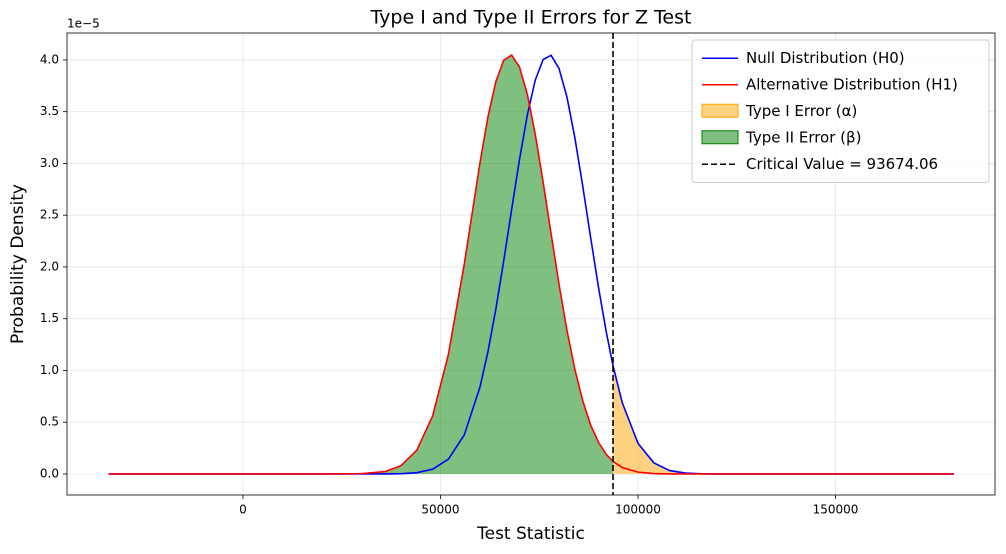 This screenshot has height=554, width=1006. I want to click on y-tick-label: 3.5, so click(49, 111).